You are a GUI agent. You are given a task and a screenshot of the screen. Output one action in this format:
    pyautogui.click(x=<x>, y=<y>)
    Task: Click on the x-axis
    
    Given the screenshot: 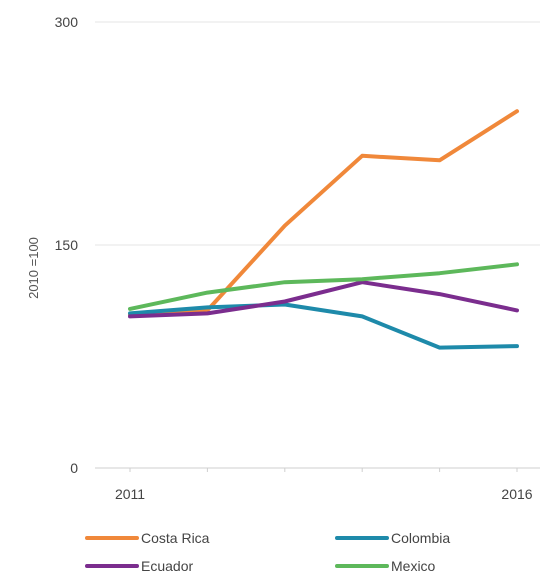 What is the action you would take?
    pyautogui.click(x=317, y=469)
    